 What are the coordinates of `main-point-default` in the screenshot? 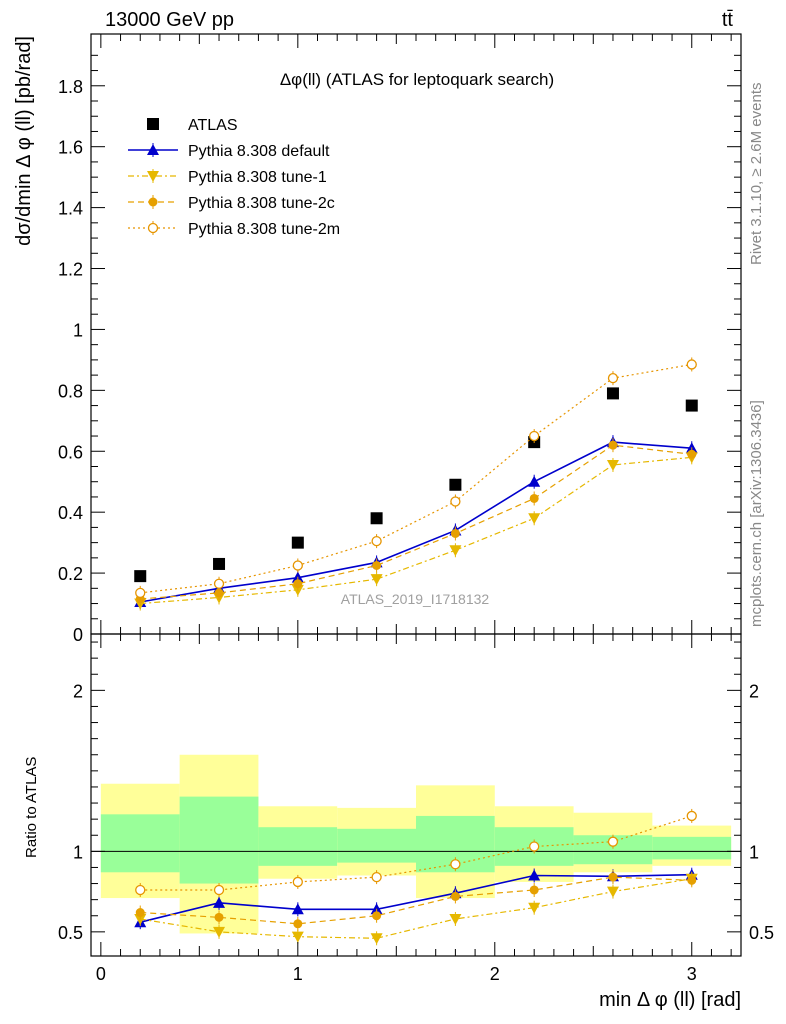 It's located at (534, 481).